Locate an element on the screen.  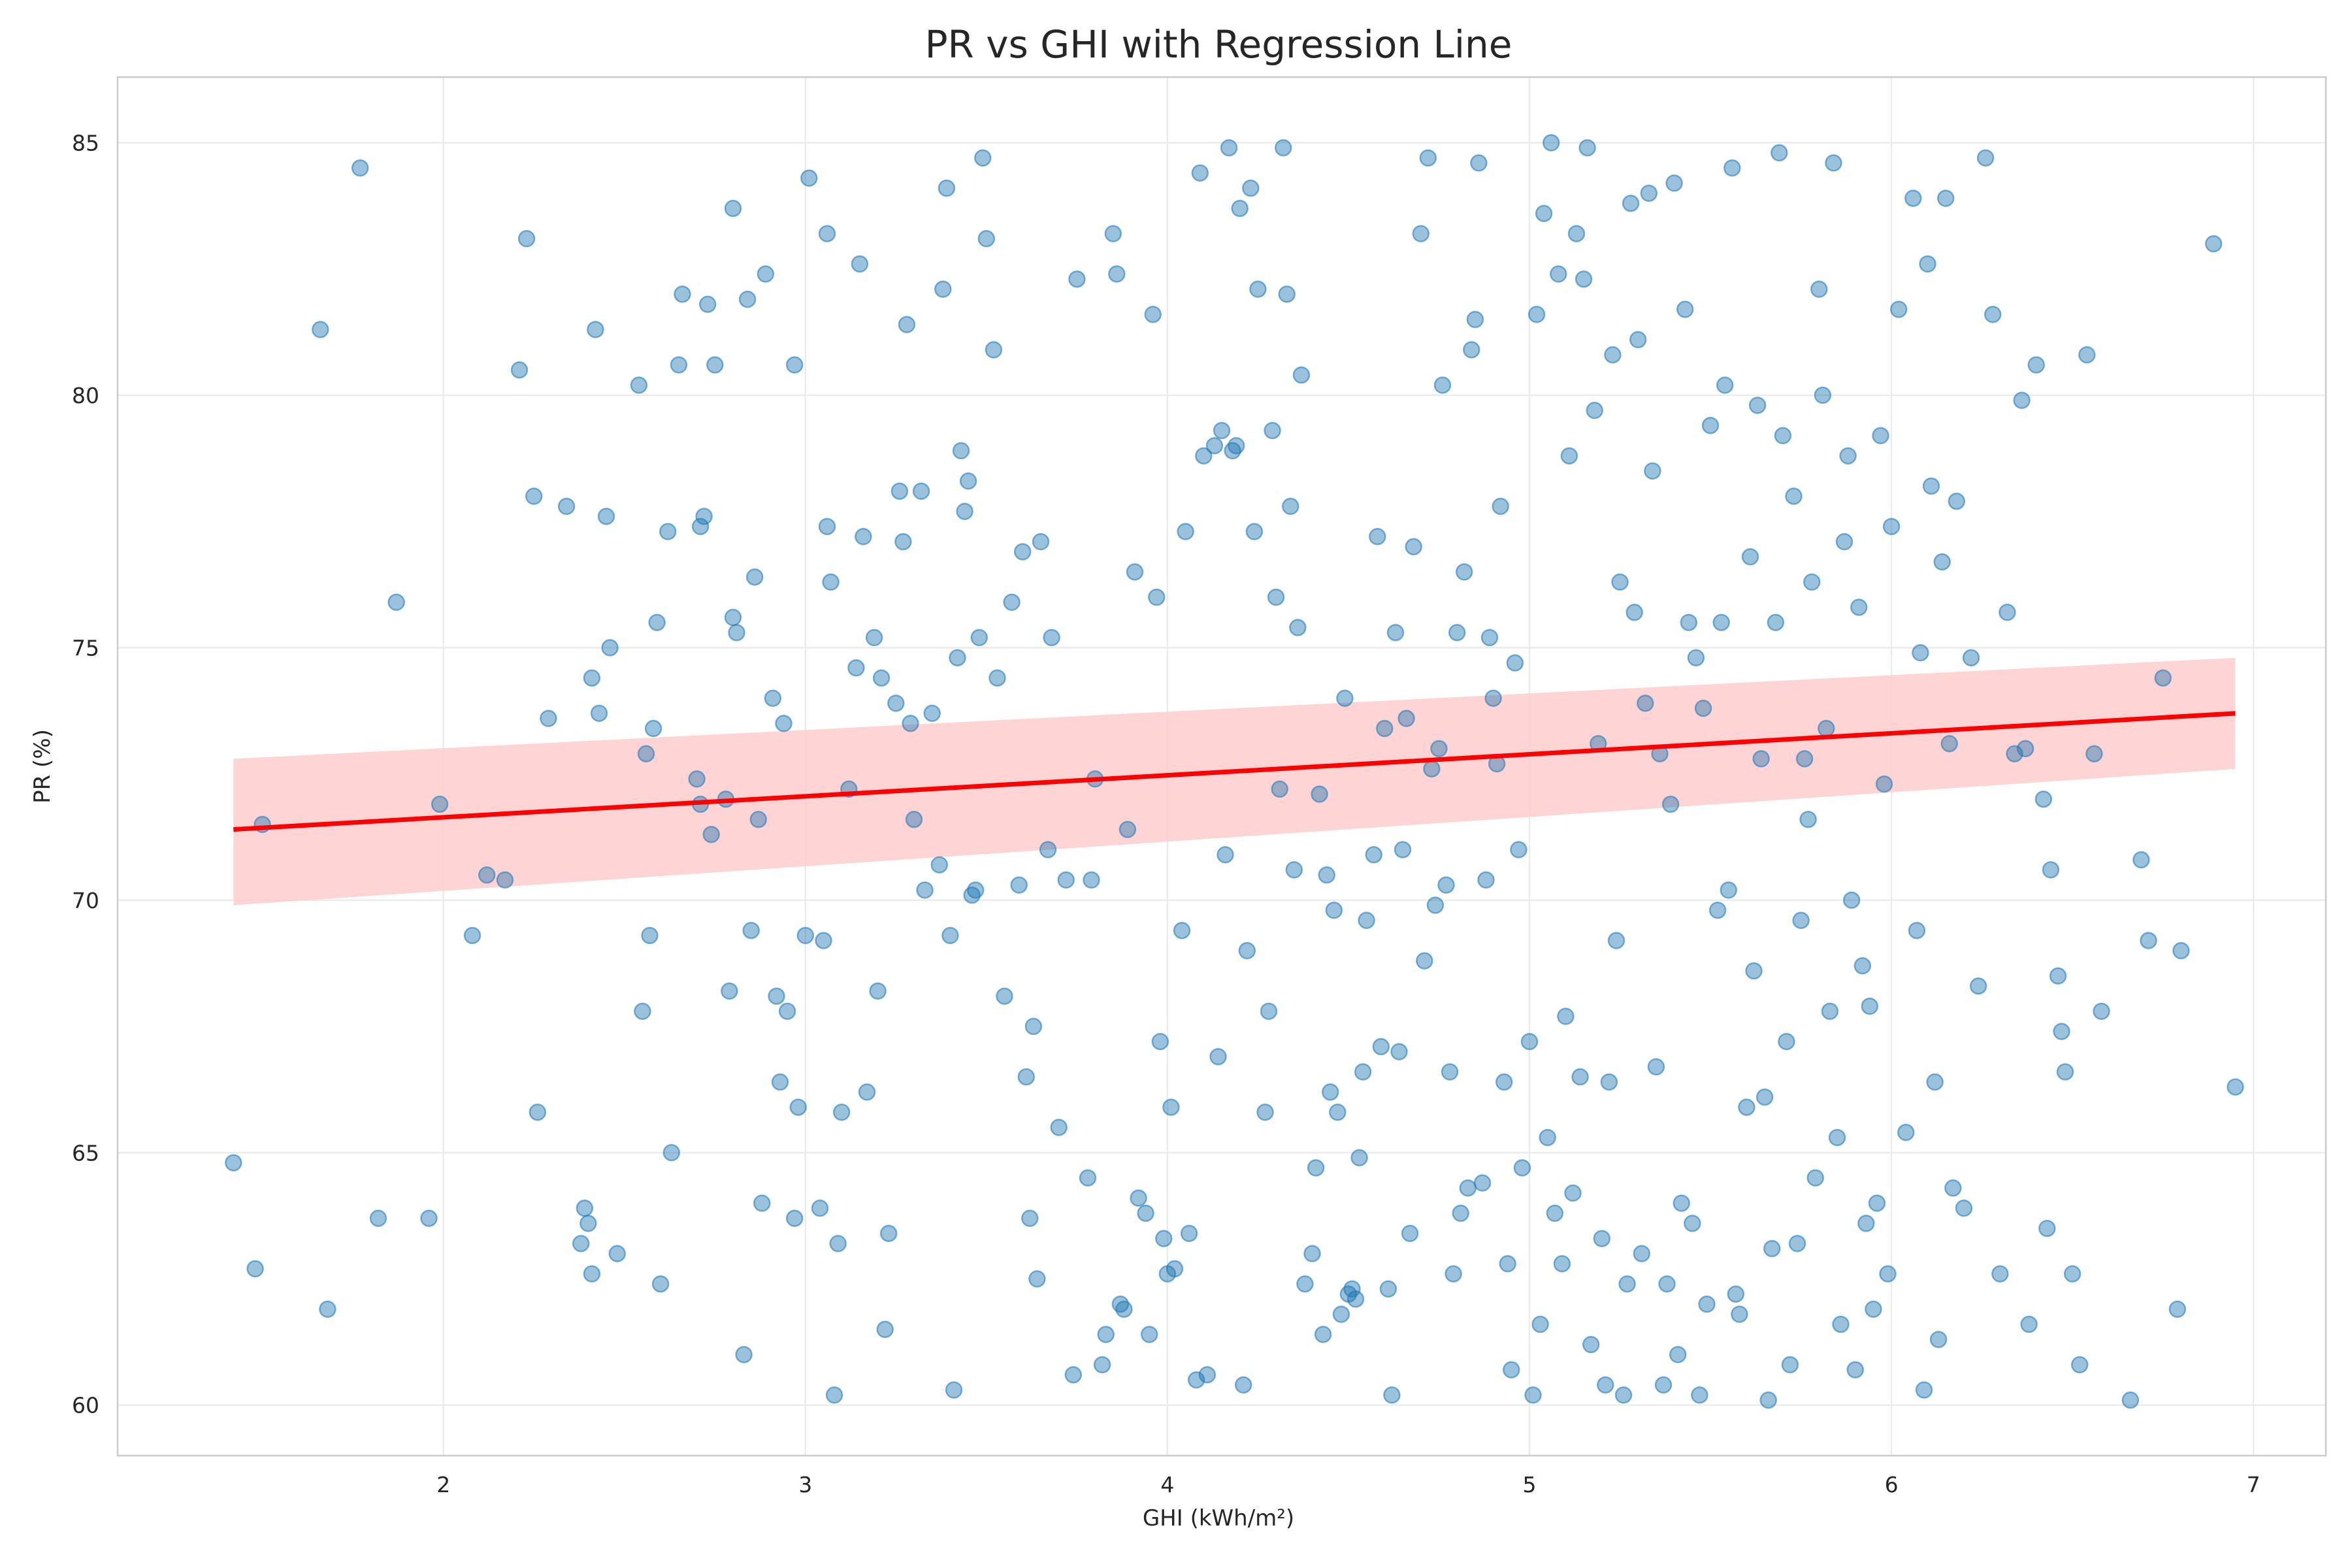
x-axis-label: GHI (kWh/m²) is located at coordinates (1218, 1518).